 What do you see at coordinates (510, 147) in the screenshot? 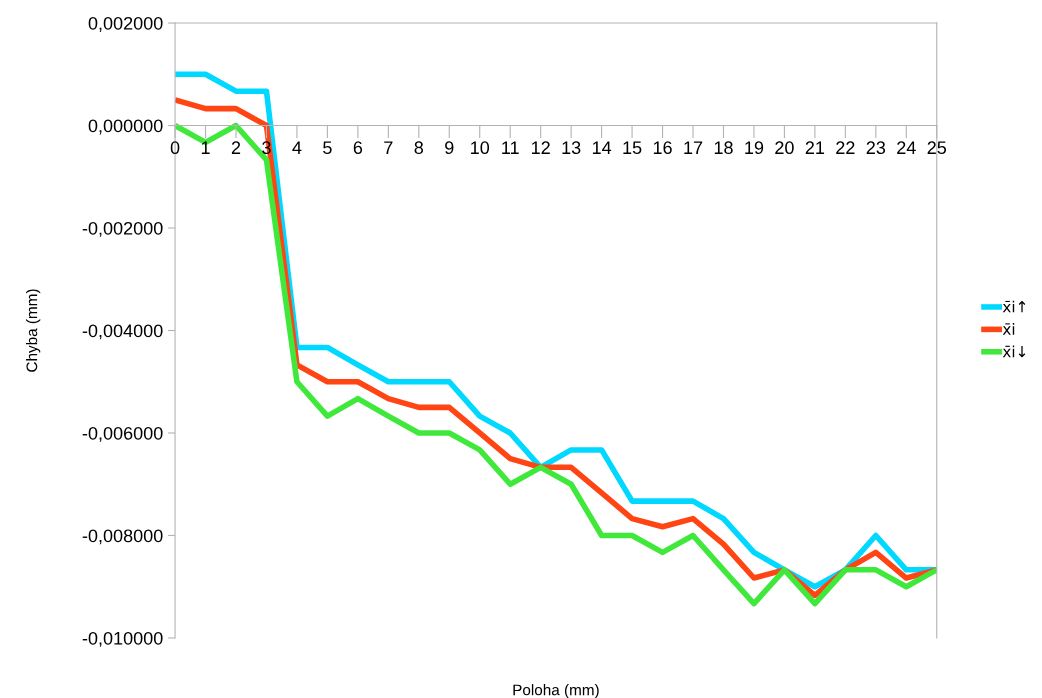
I see `x-tick-label: 11` at bounding box center [510, 147].